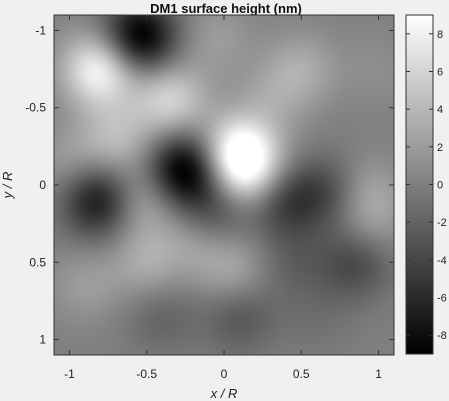  Describe the element at coordinates (378, 374) in the screenshot. I see `x-tick-label: 1` at that location.